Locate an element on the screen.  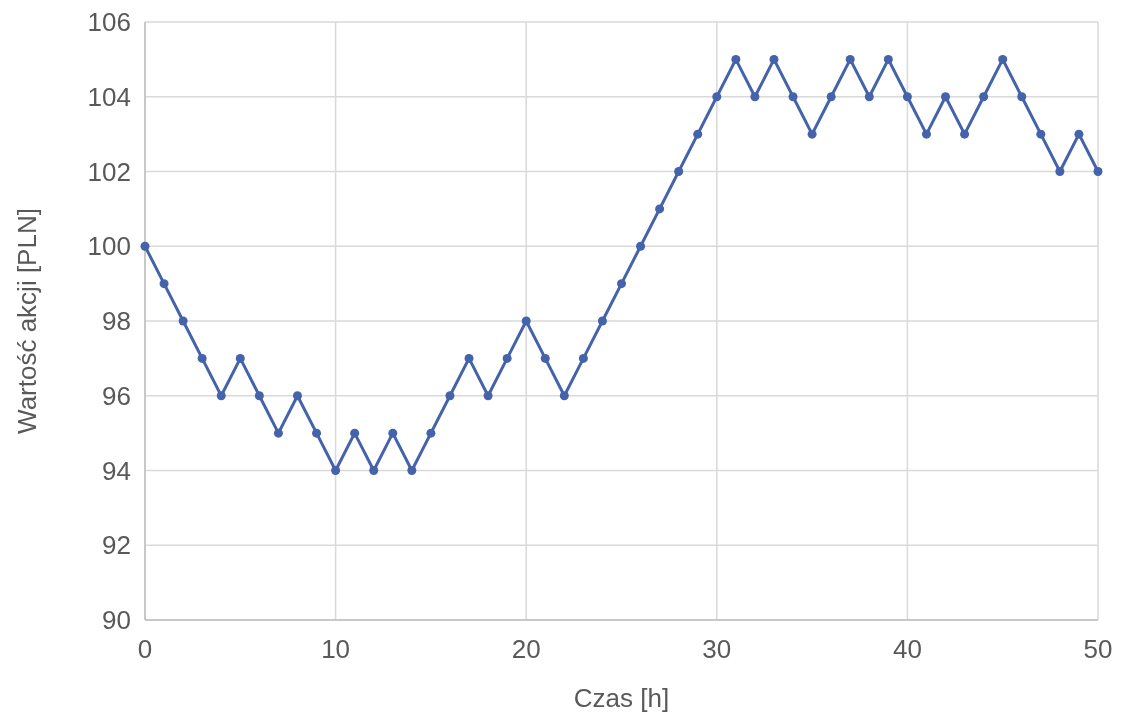
x-tick-label: 0 is located at coordinates (145, 649).